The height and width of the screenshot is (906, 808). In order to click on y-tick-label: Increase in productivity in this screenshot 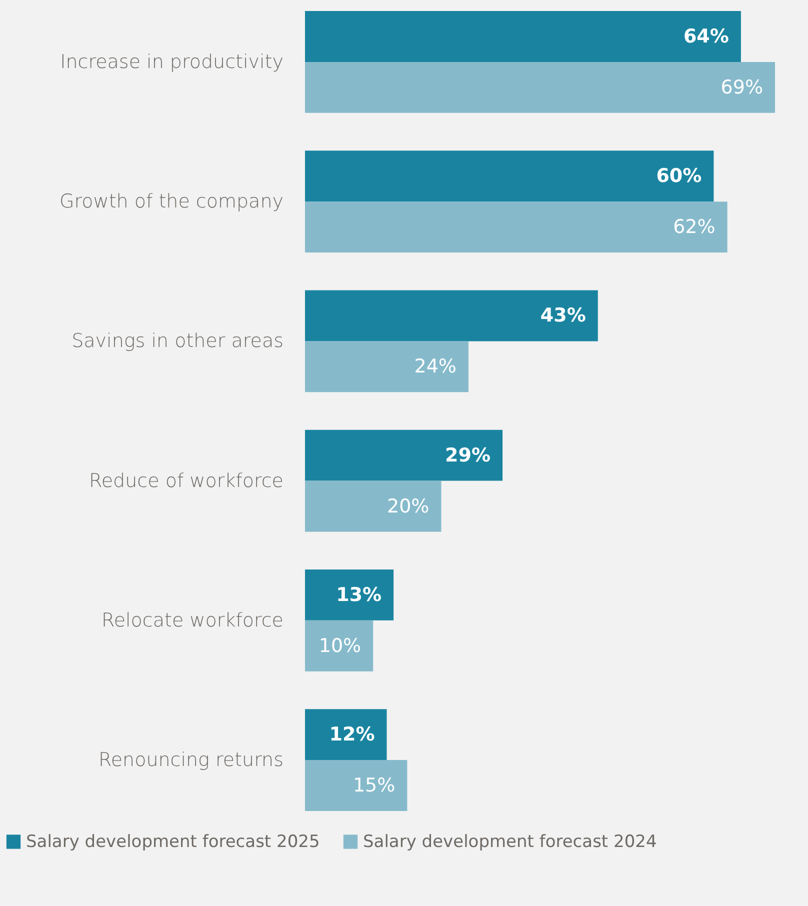, I will do `click(172, 61)`.